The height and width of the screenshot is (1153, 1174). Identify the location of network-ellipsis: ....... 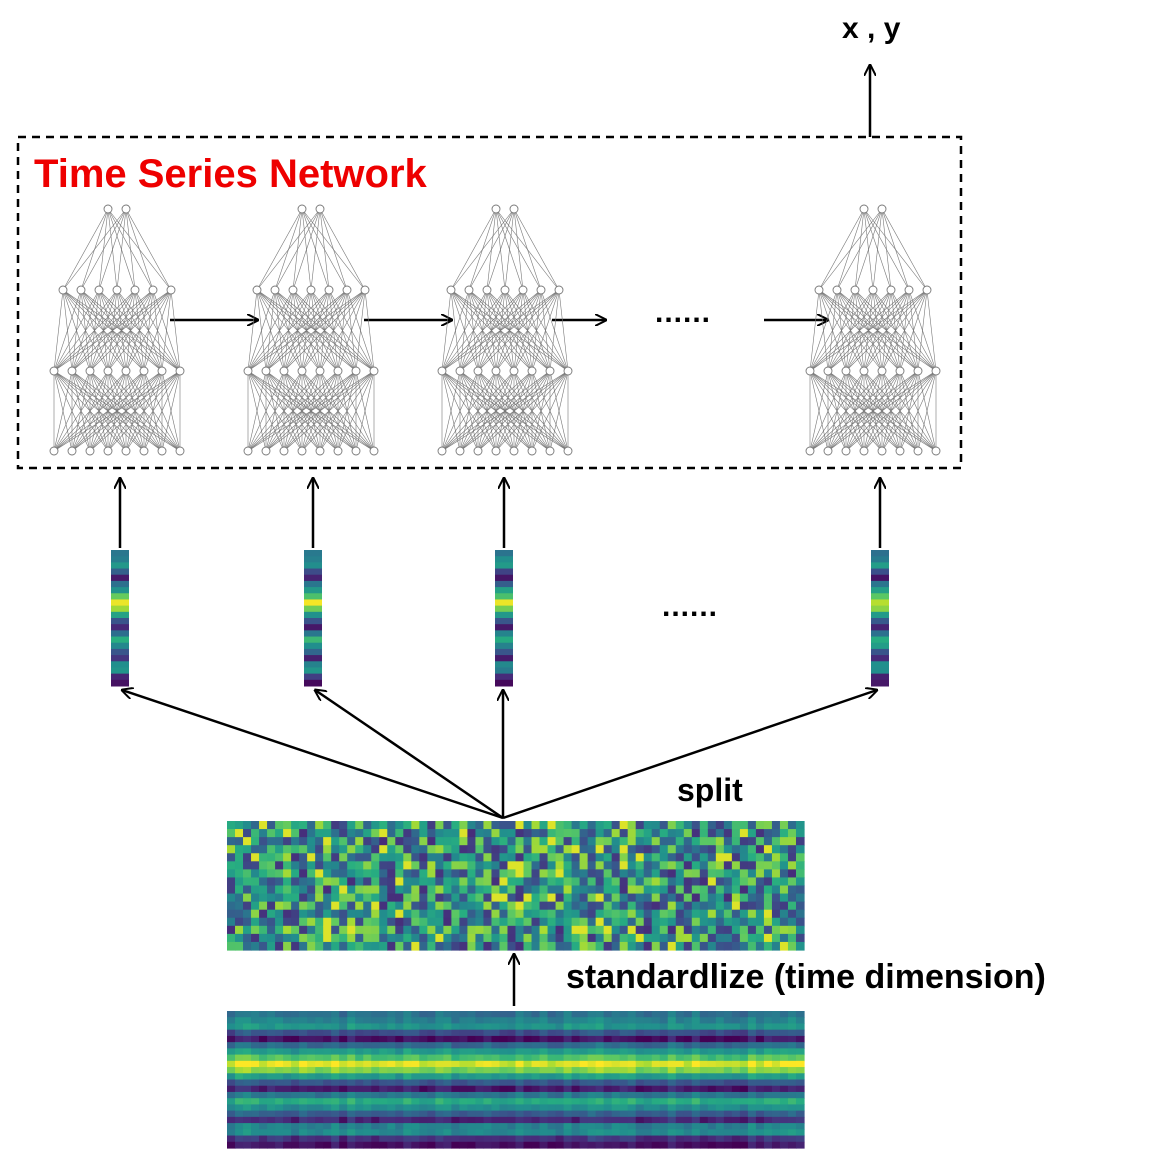
(683, 312).